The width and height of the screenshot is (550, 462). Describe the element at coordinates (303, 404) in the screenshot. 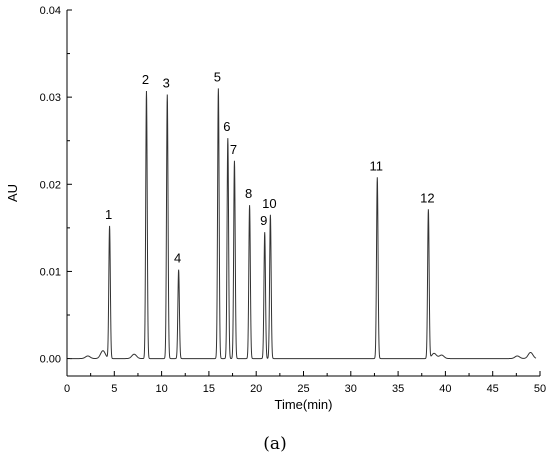

I see `x-axis-title: Time(min)` at that location.